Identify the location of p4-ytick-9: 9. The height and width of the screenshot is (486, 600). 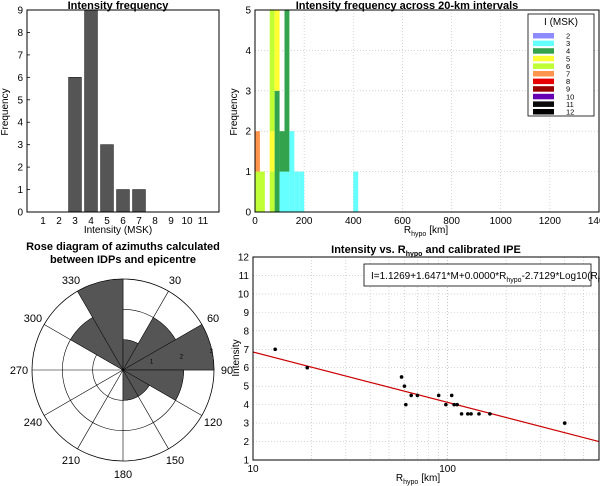
(246, 313).